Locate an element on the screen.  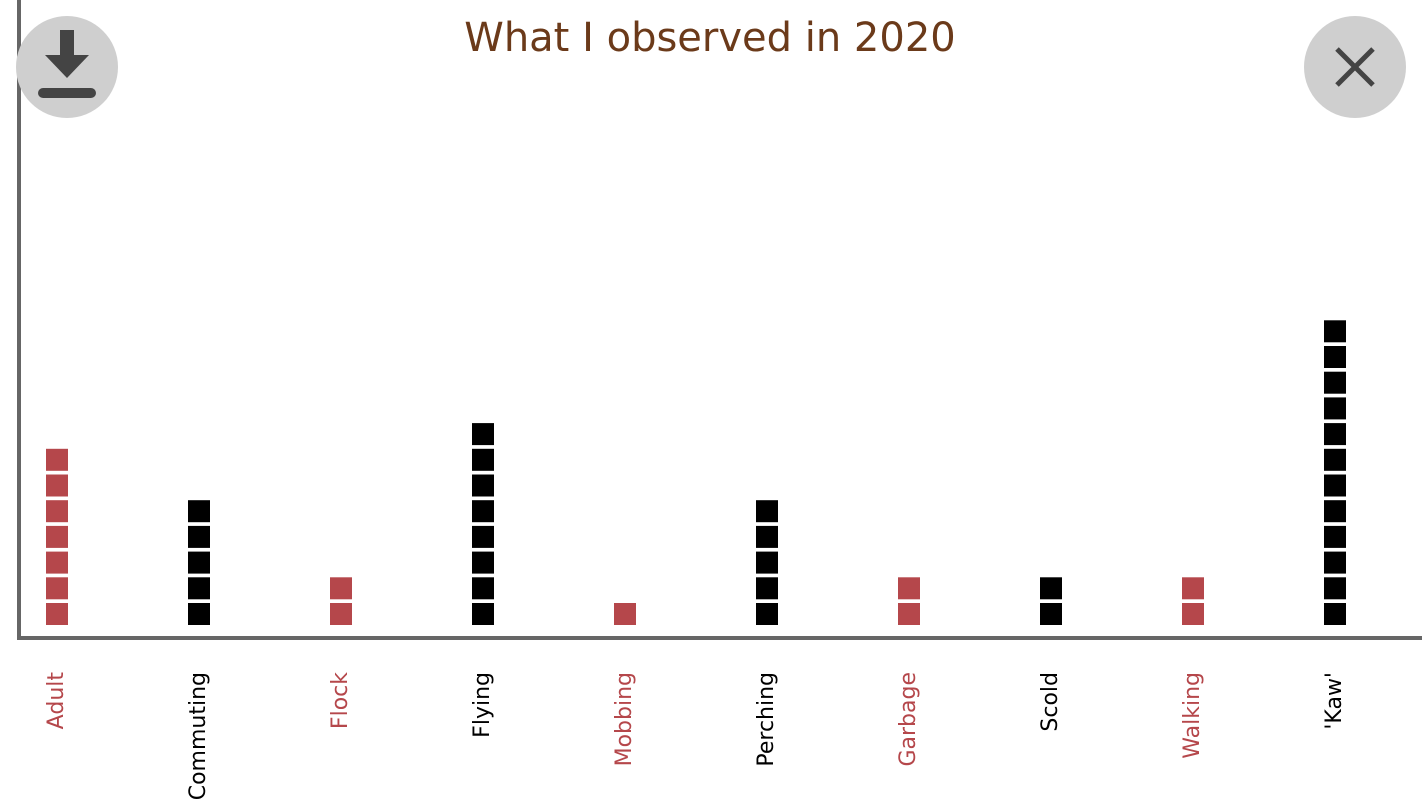
x-tick-label: Mobbing is located at coordinates (624, 719).